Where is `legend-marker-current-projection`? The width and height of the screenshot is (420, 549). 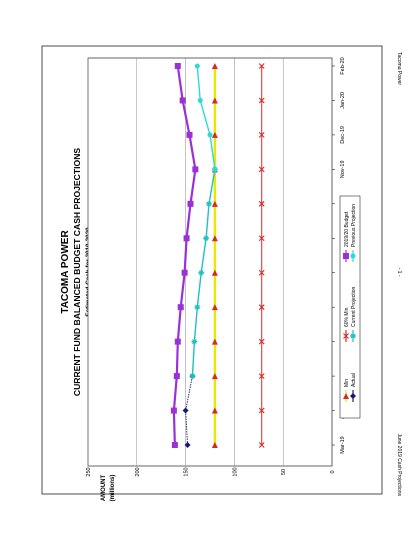 legend-marker-current-projection is located at coordinates (353, 336).